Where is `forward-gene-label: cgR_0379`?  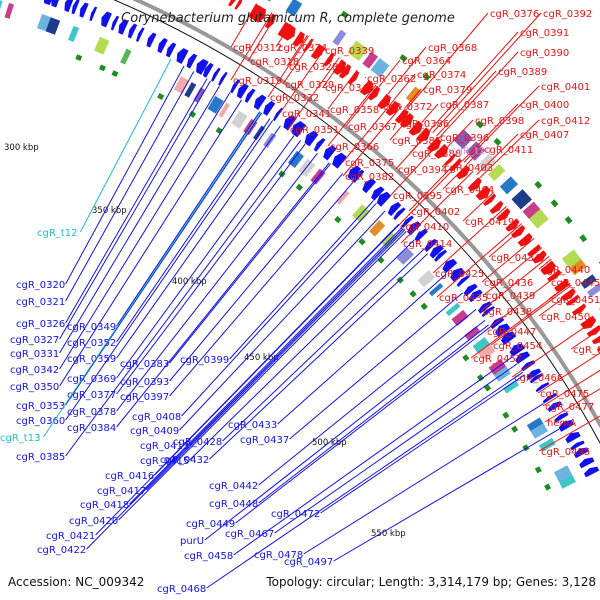
forward-gene-label: cgR_0379 is located at coordinates (438, 97).